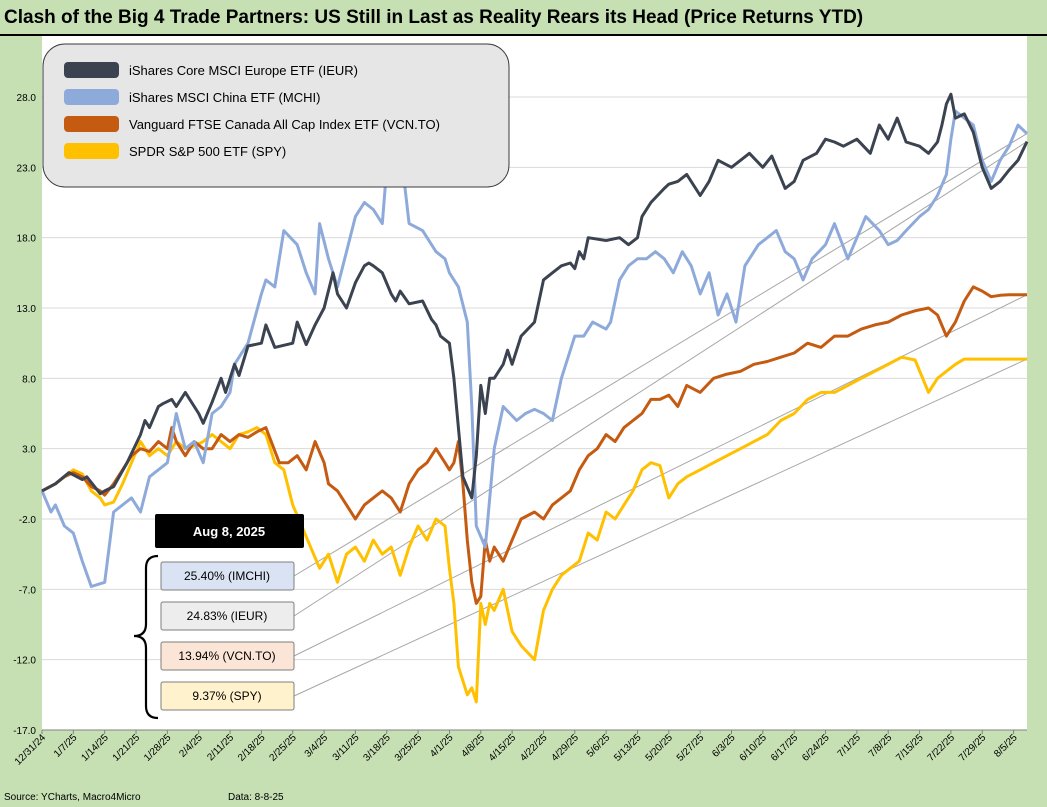 This screenshot has height=807, width=1047. I want to click on x-tick-label: 2/25/25, so click(283, 748).